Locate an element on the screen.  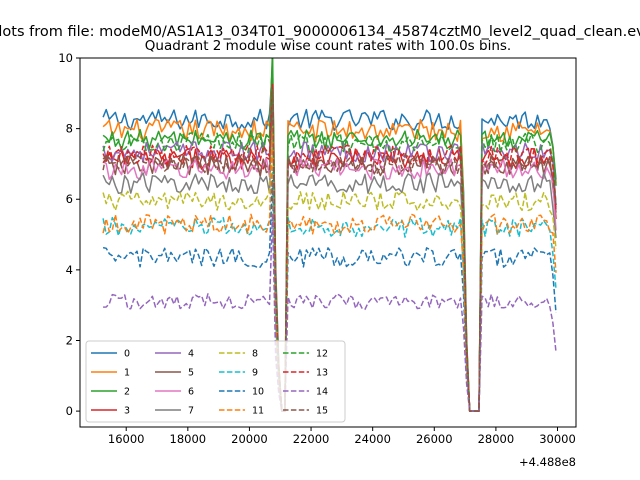
legend-label-3: 3 is located at coordinates (127, 411).